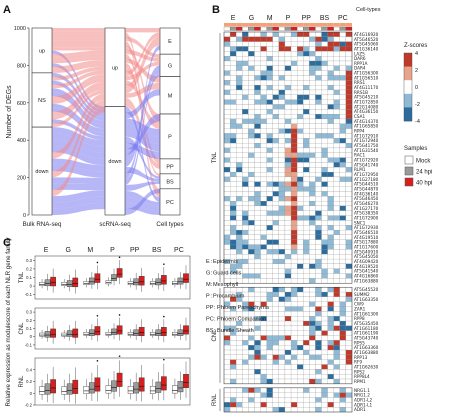  What do you see at coordinates (208, 274) in the screenshot?
I see `celltype-abbr: G` at bounding box center [208, 274].